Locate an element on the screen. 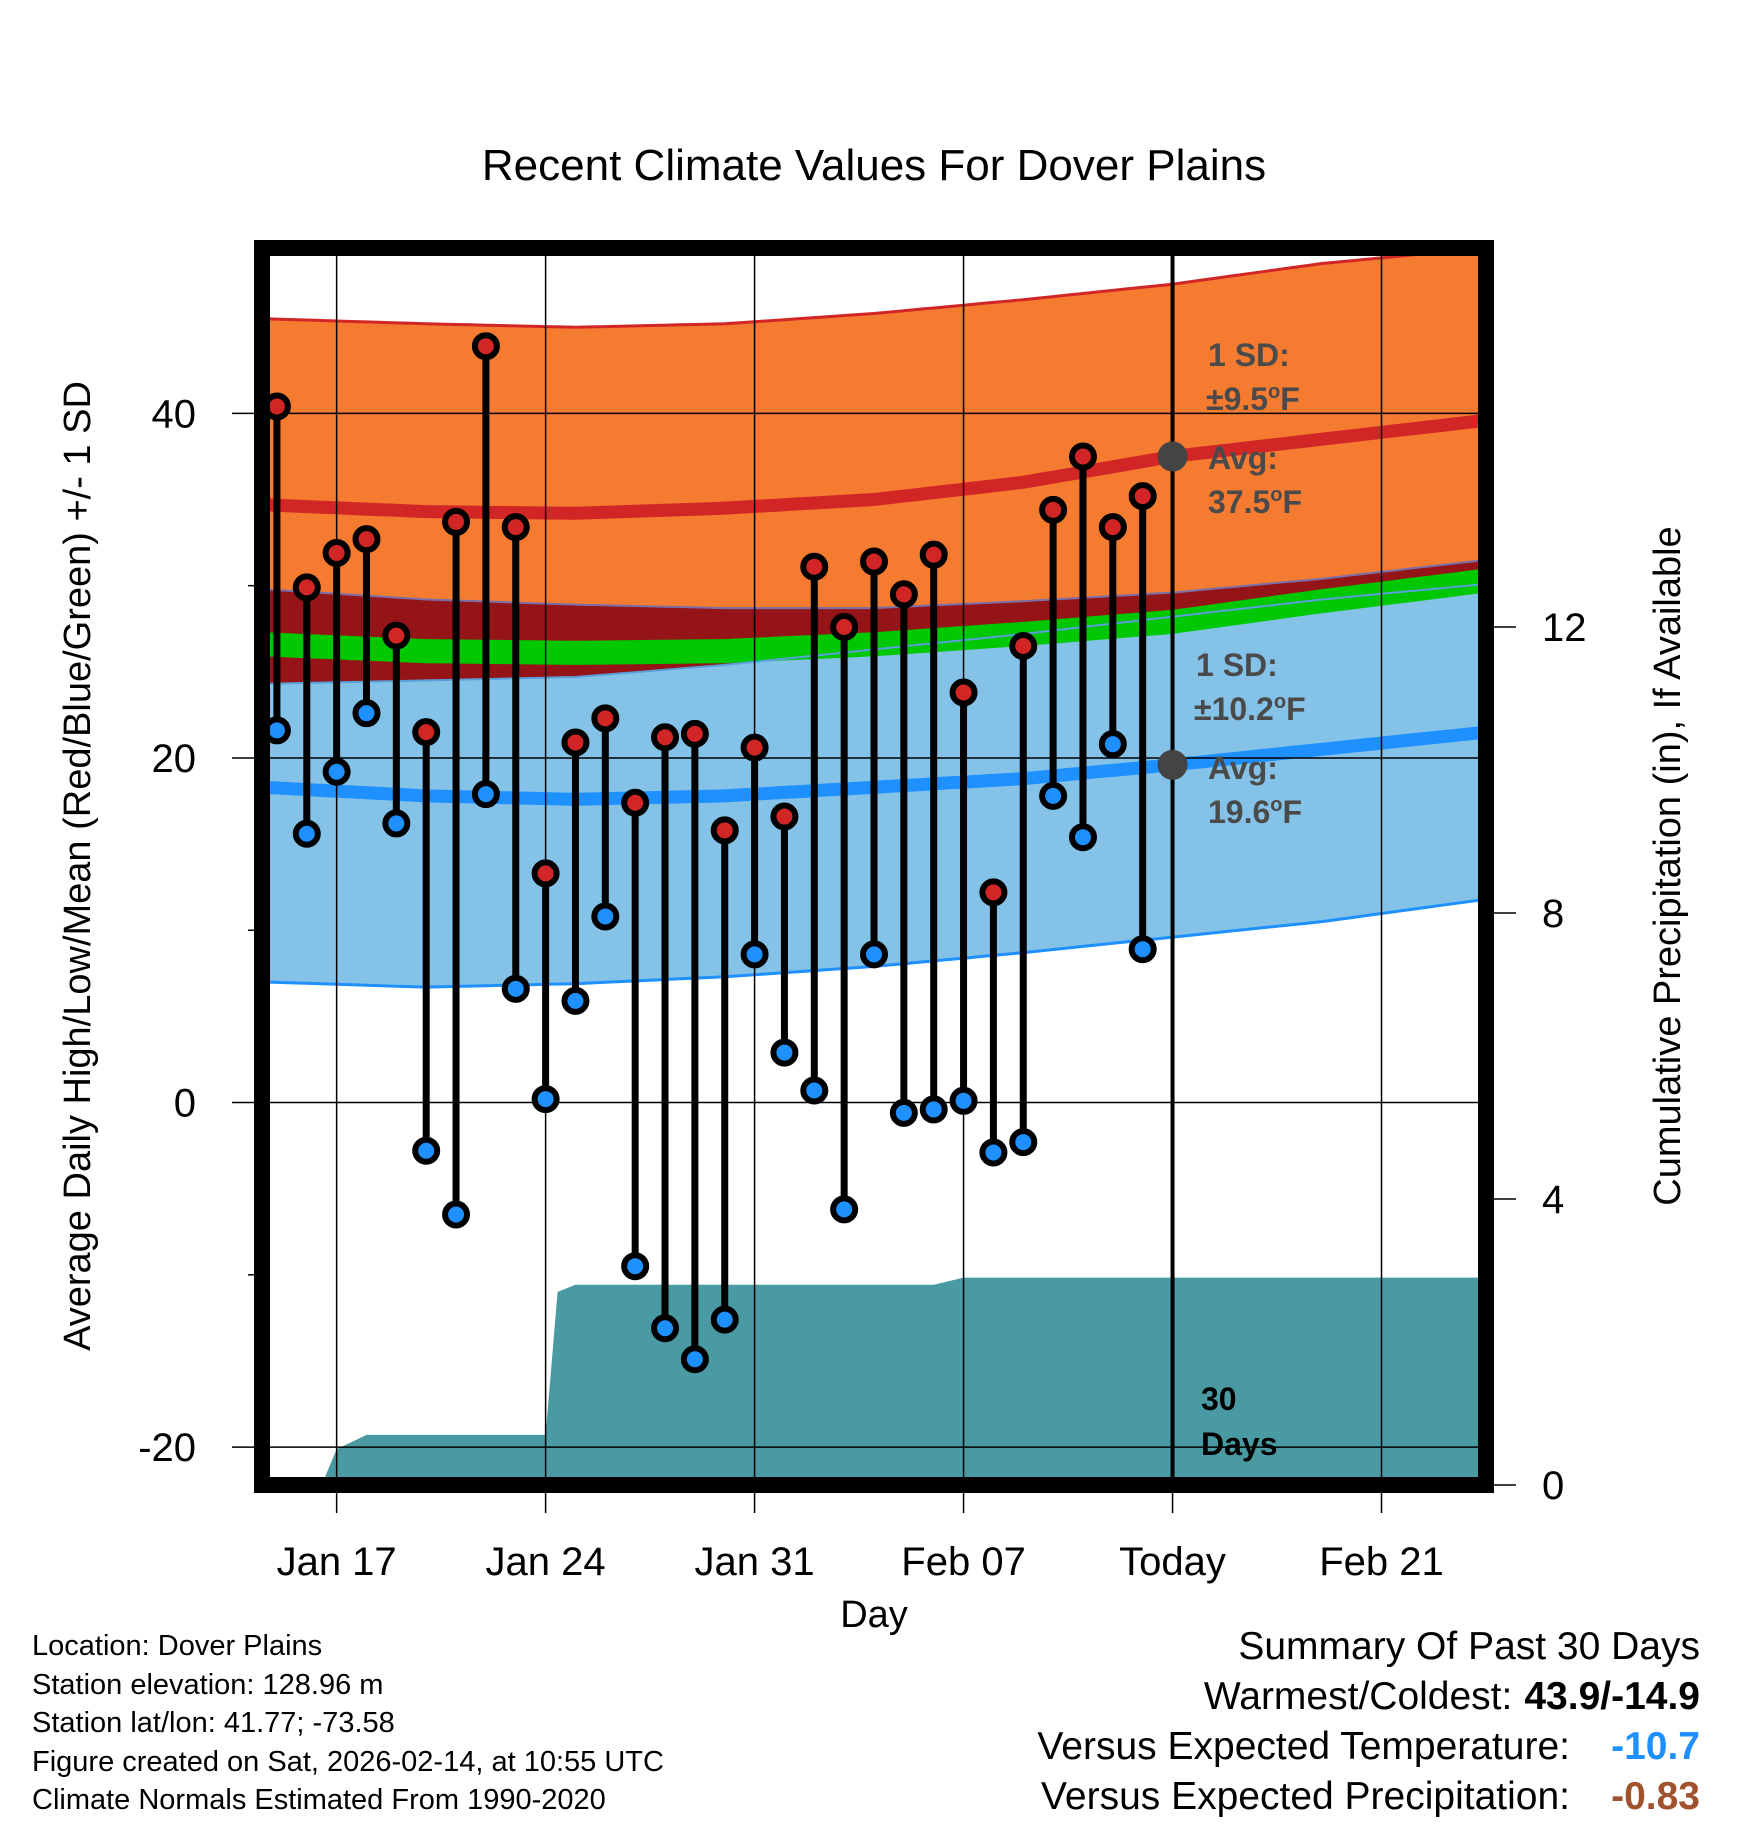 The height and width of the screenshot is (1828, 1748). chart-title: Recent Climate Values For Dover Plains is located at coordinates (874, 165).